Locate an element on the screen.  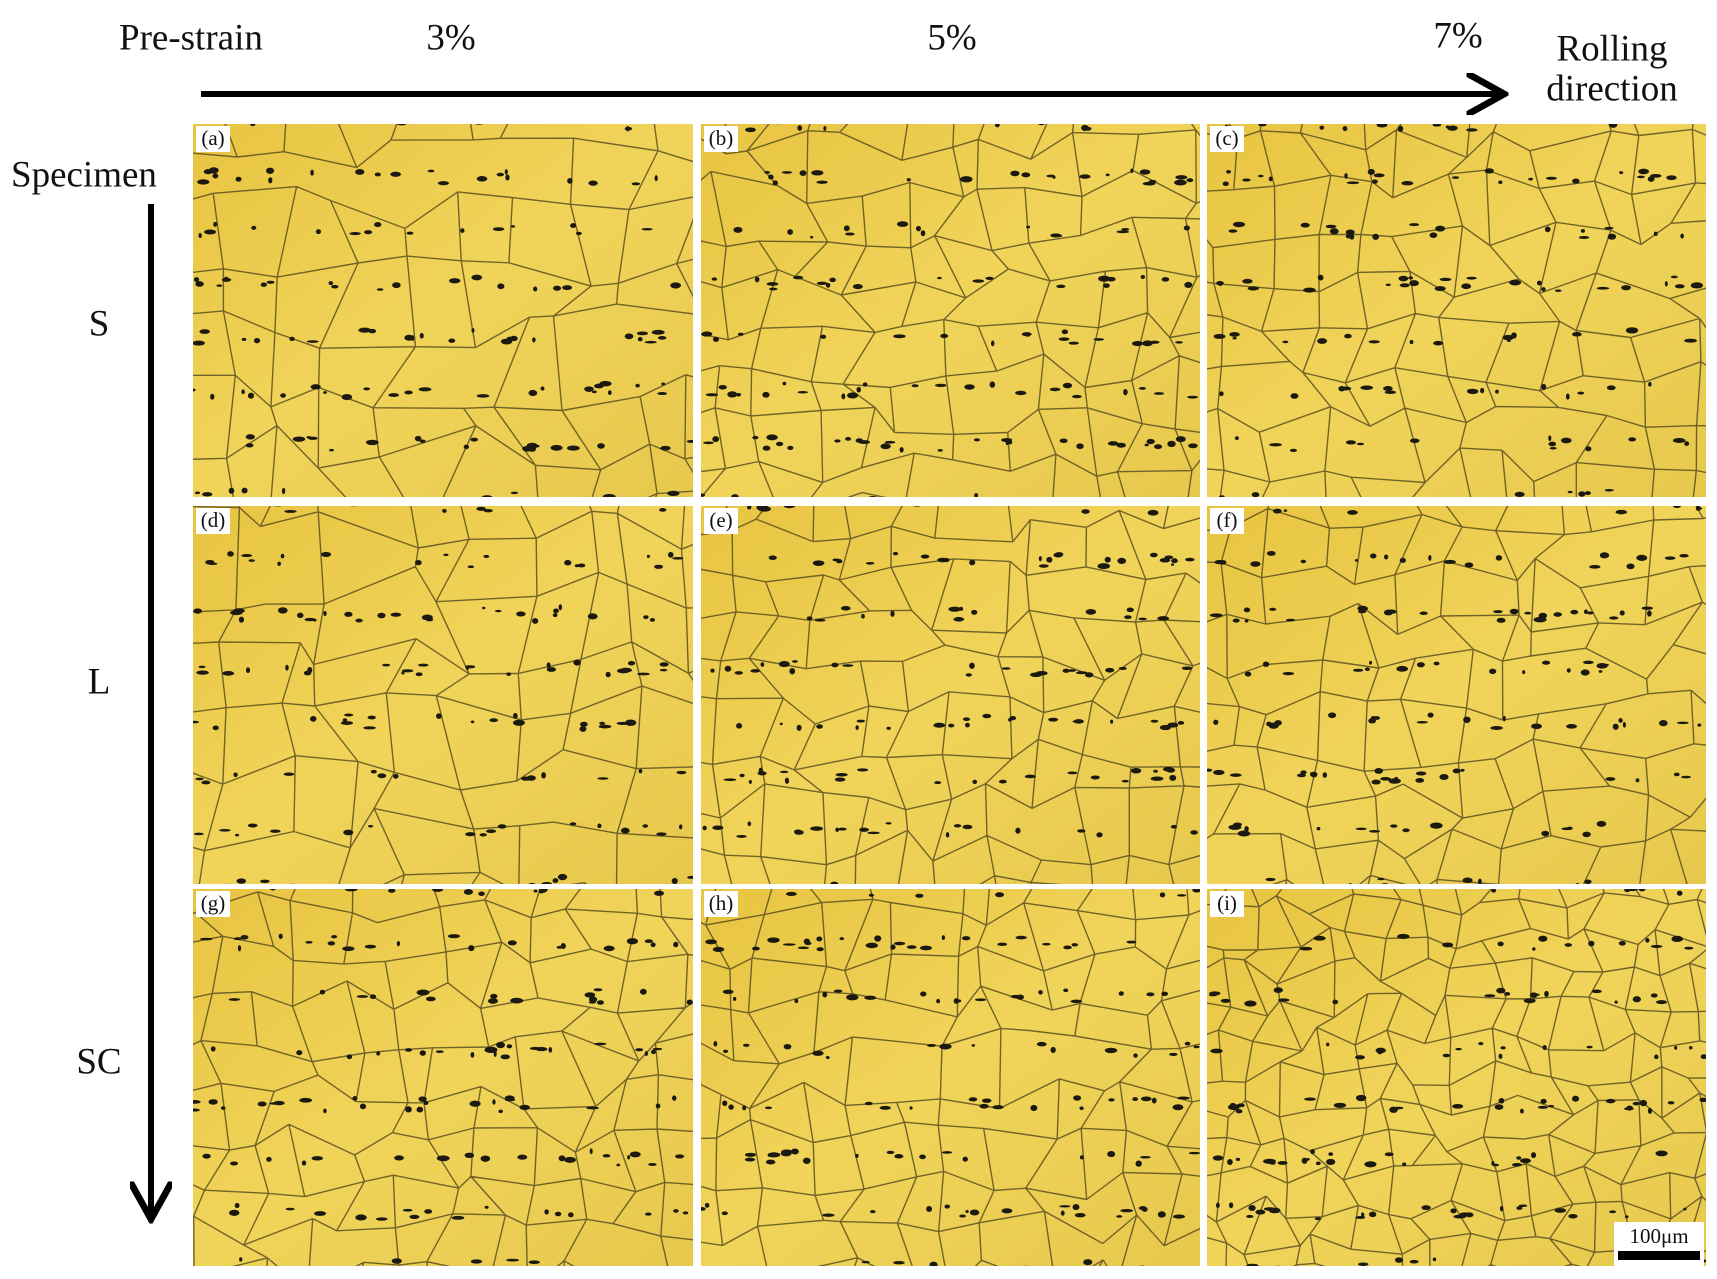
micrograph: (a) is located at coordinates (443, 306).